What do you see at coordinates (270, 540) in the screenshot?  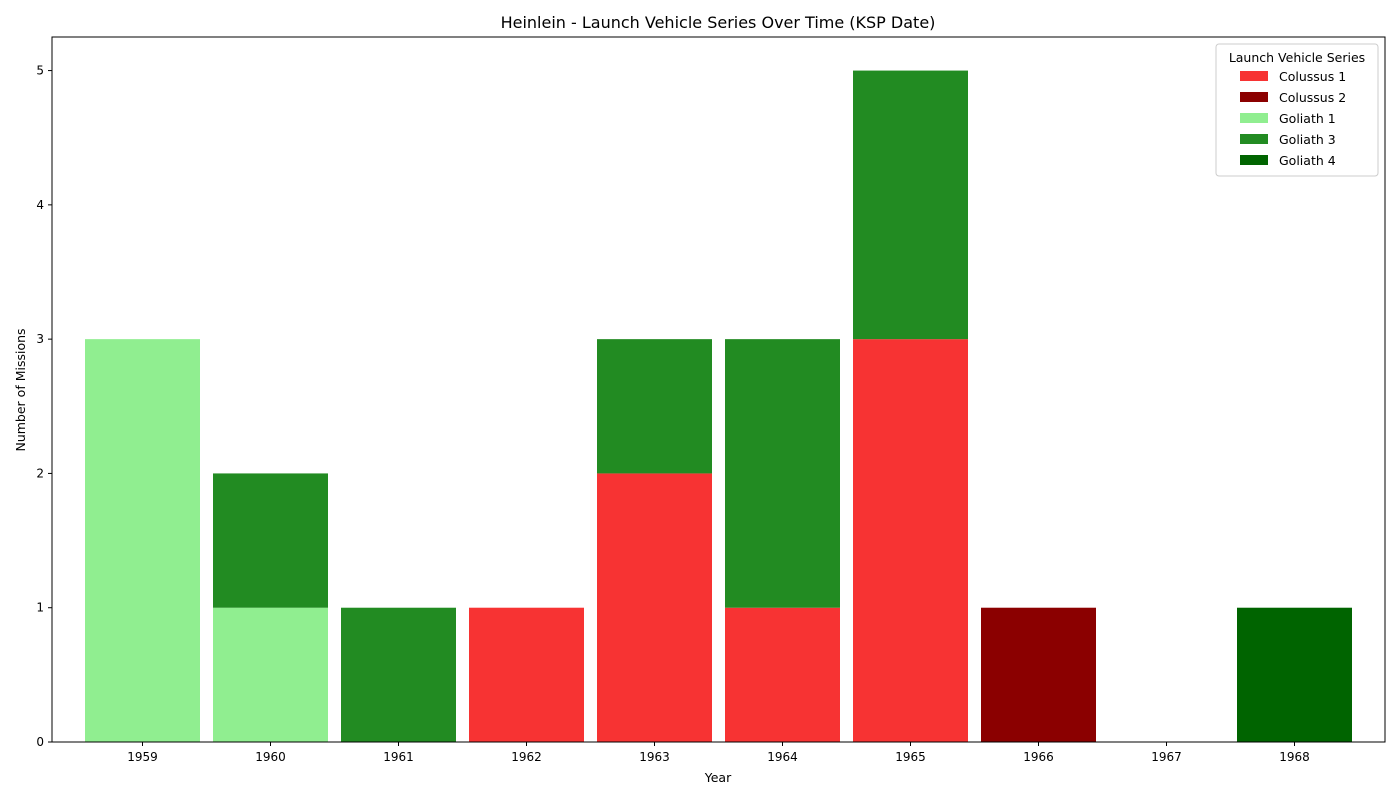 I see `bar-goliath-3-1960` at bounding box center [270, 540].